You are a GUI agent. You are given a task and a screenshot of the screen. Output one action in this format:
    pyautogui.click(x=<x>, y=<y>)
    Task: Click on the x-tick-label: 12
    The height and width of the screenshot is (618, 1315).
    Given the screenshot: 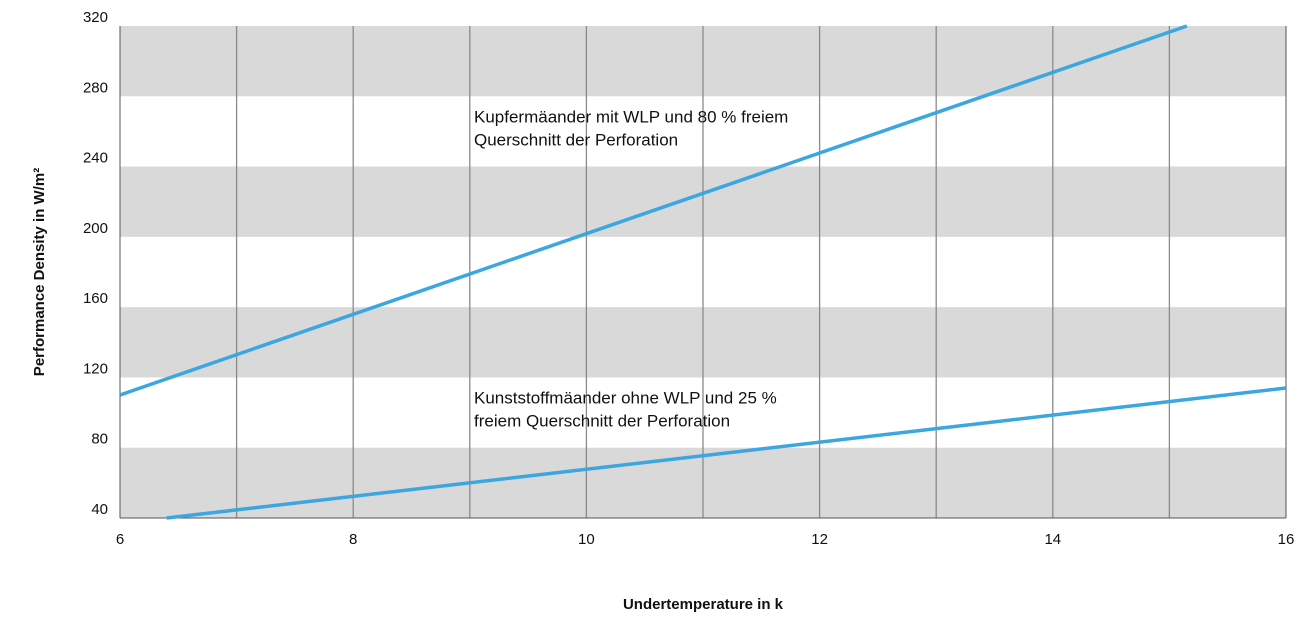 What is the action you would take?
    pyautogui.click(x=819, y=539)
    